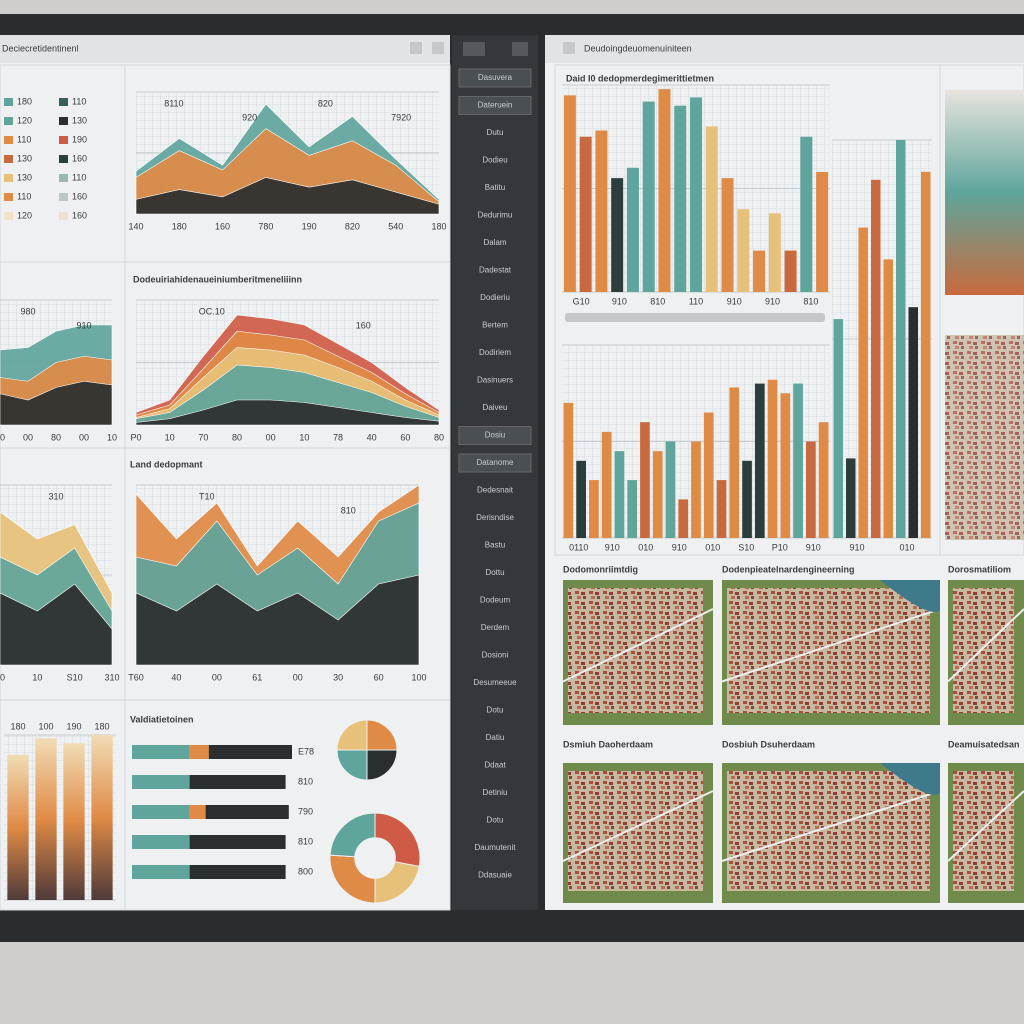 This screenshot has width=1024, height=1024. What do you see at coordinates (495, 765) in the screenshot?
I see `menu-item: Ddaat` at bounding box center [495, 765].